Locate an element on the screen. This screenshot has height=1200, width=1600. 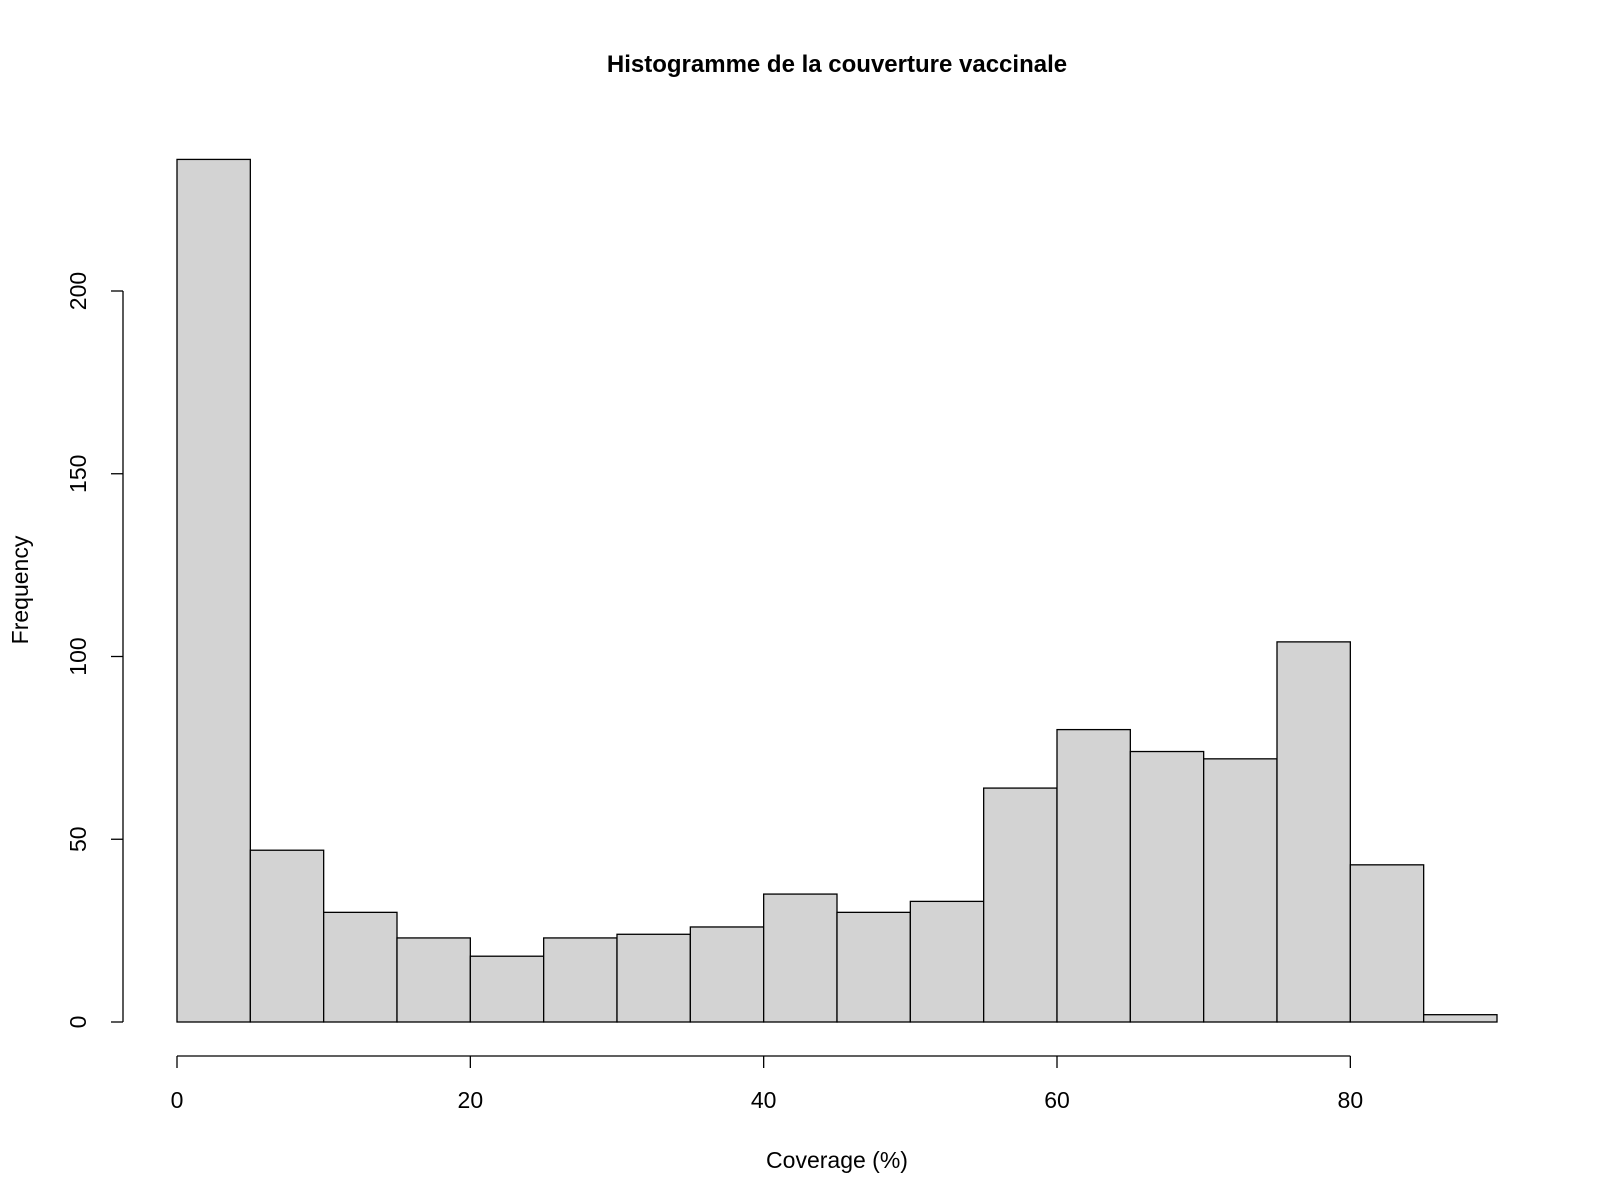
y-tick-label: 100 is located at coordinates (78, 656).